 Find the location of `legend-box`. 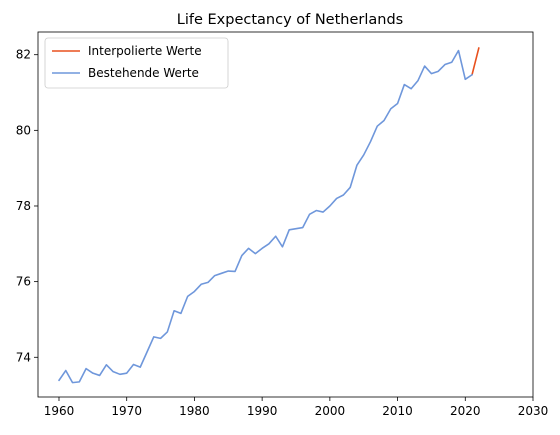

legend-box is located at coordinates (136, 63).